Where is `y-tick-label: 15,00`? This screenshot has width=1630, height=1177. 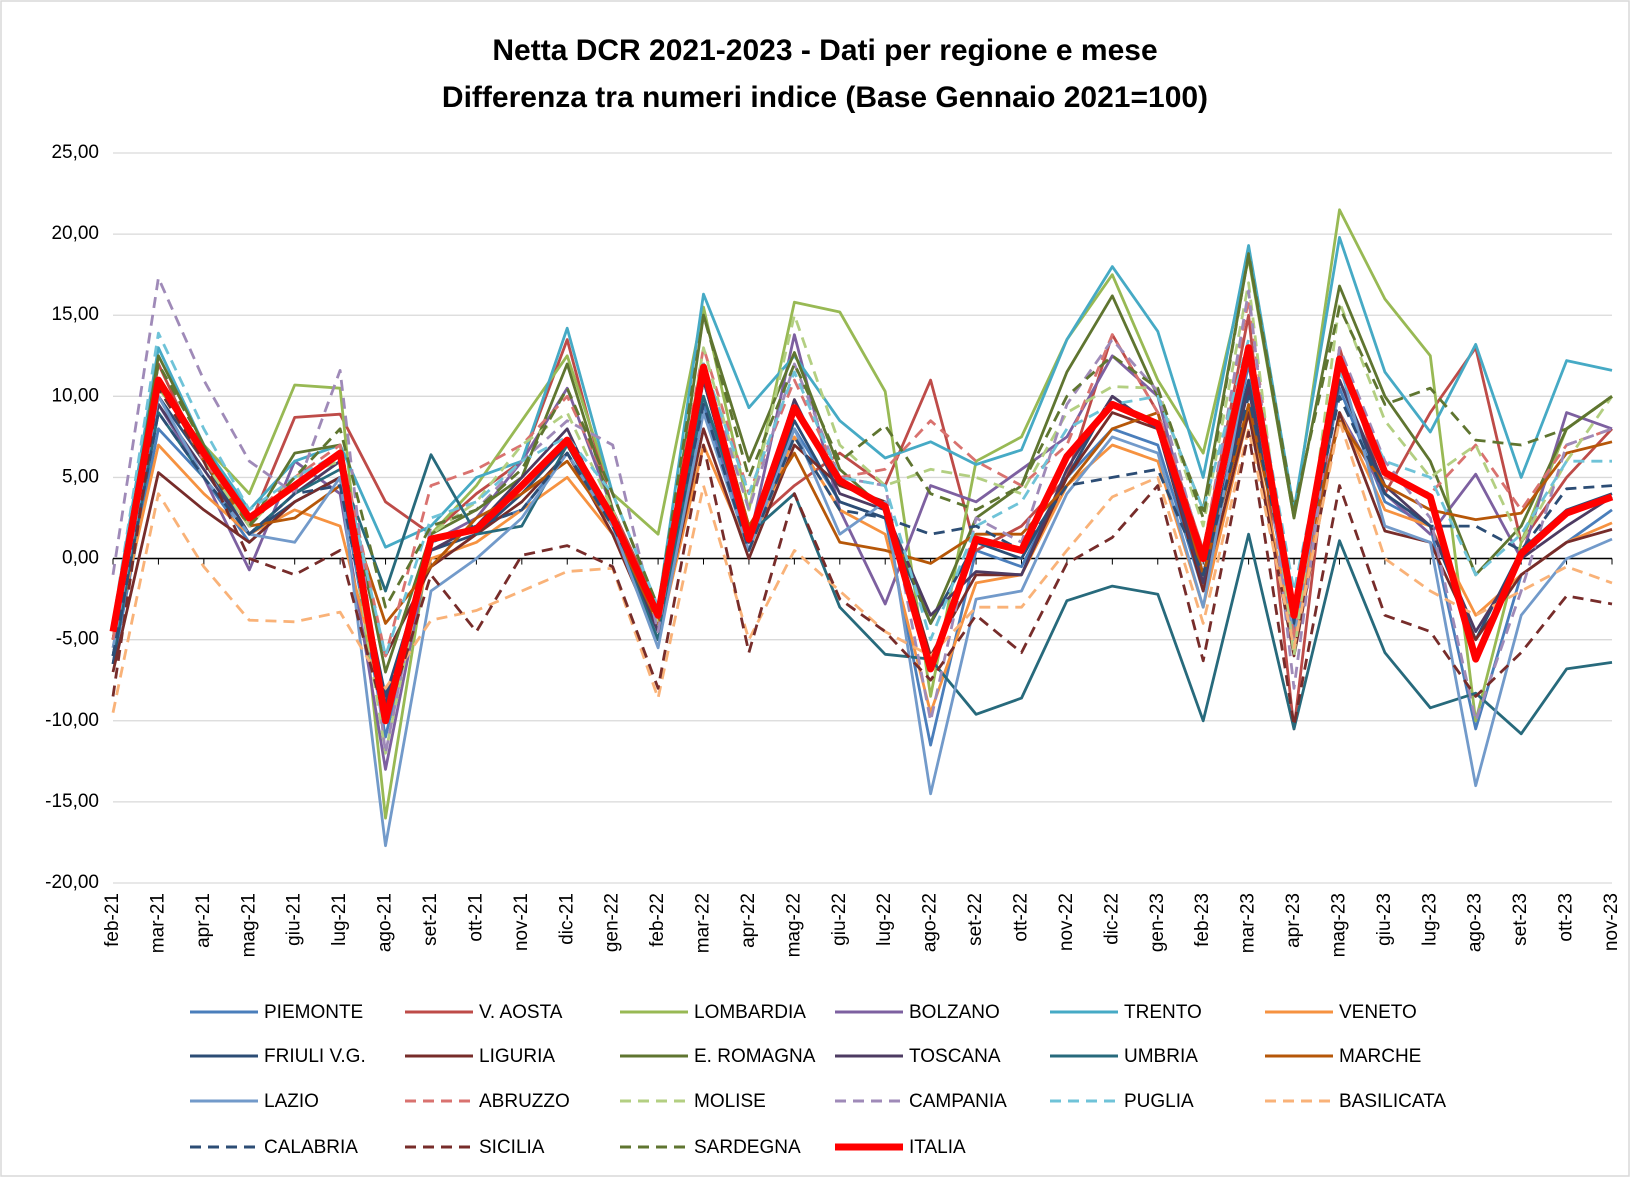
y-tick-label: 15,00 is located at coordinates (75, 314).